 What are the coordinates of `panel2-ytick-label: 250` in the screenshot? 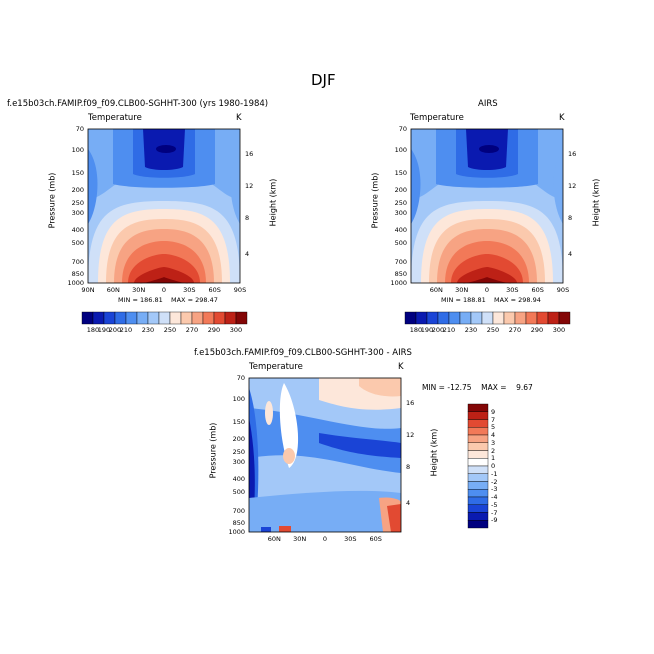 It's located at (400, 202).